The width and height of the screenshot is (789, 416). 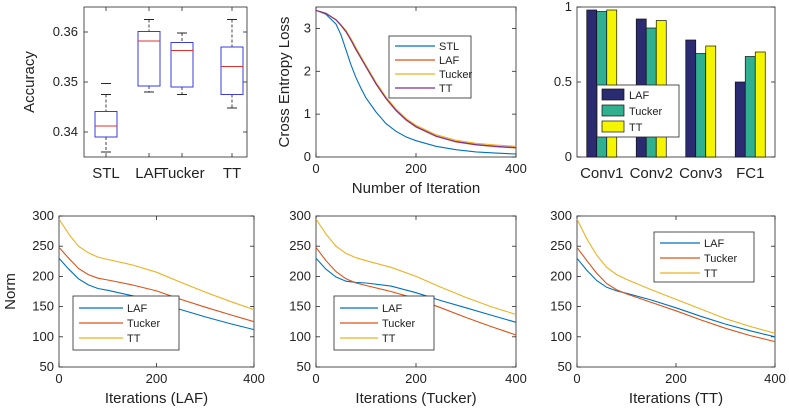 I want to click on norm-tt-legend-label: Tucker, so click(x=721, y=259).